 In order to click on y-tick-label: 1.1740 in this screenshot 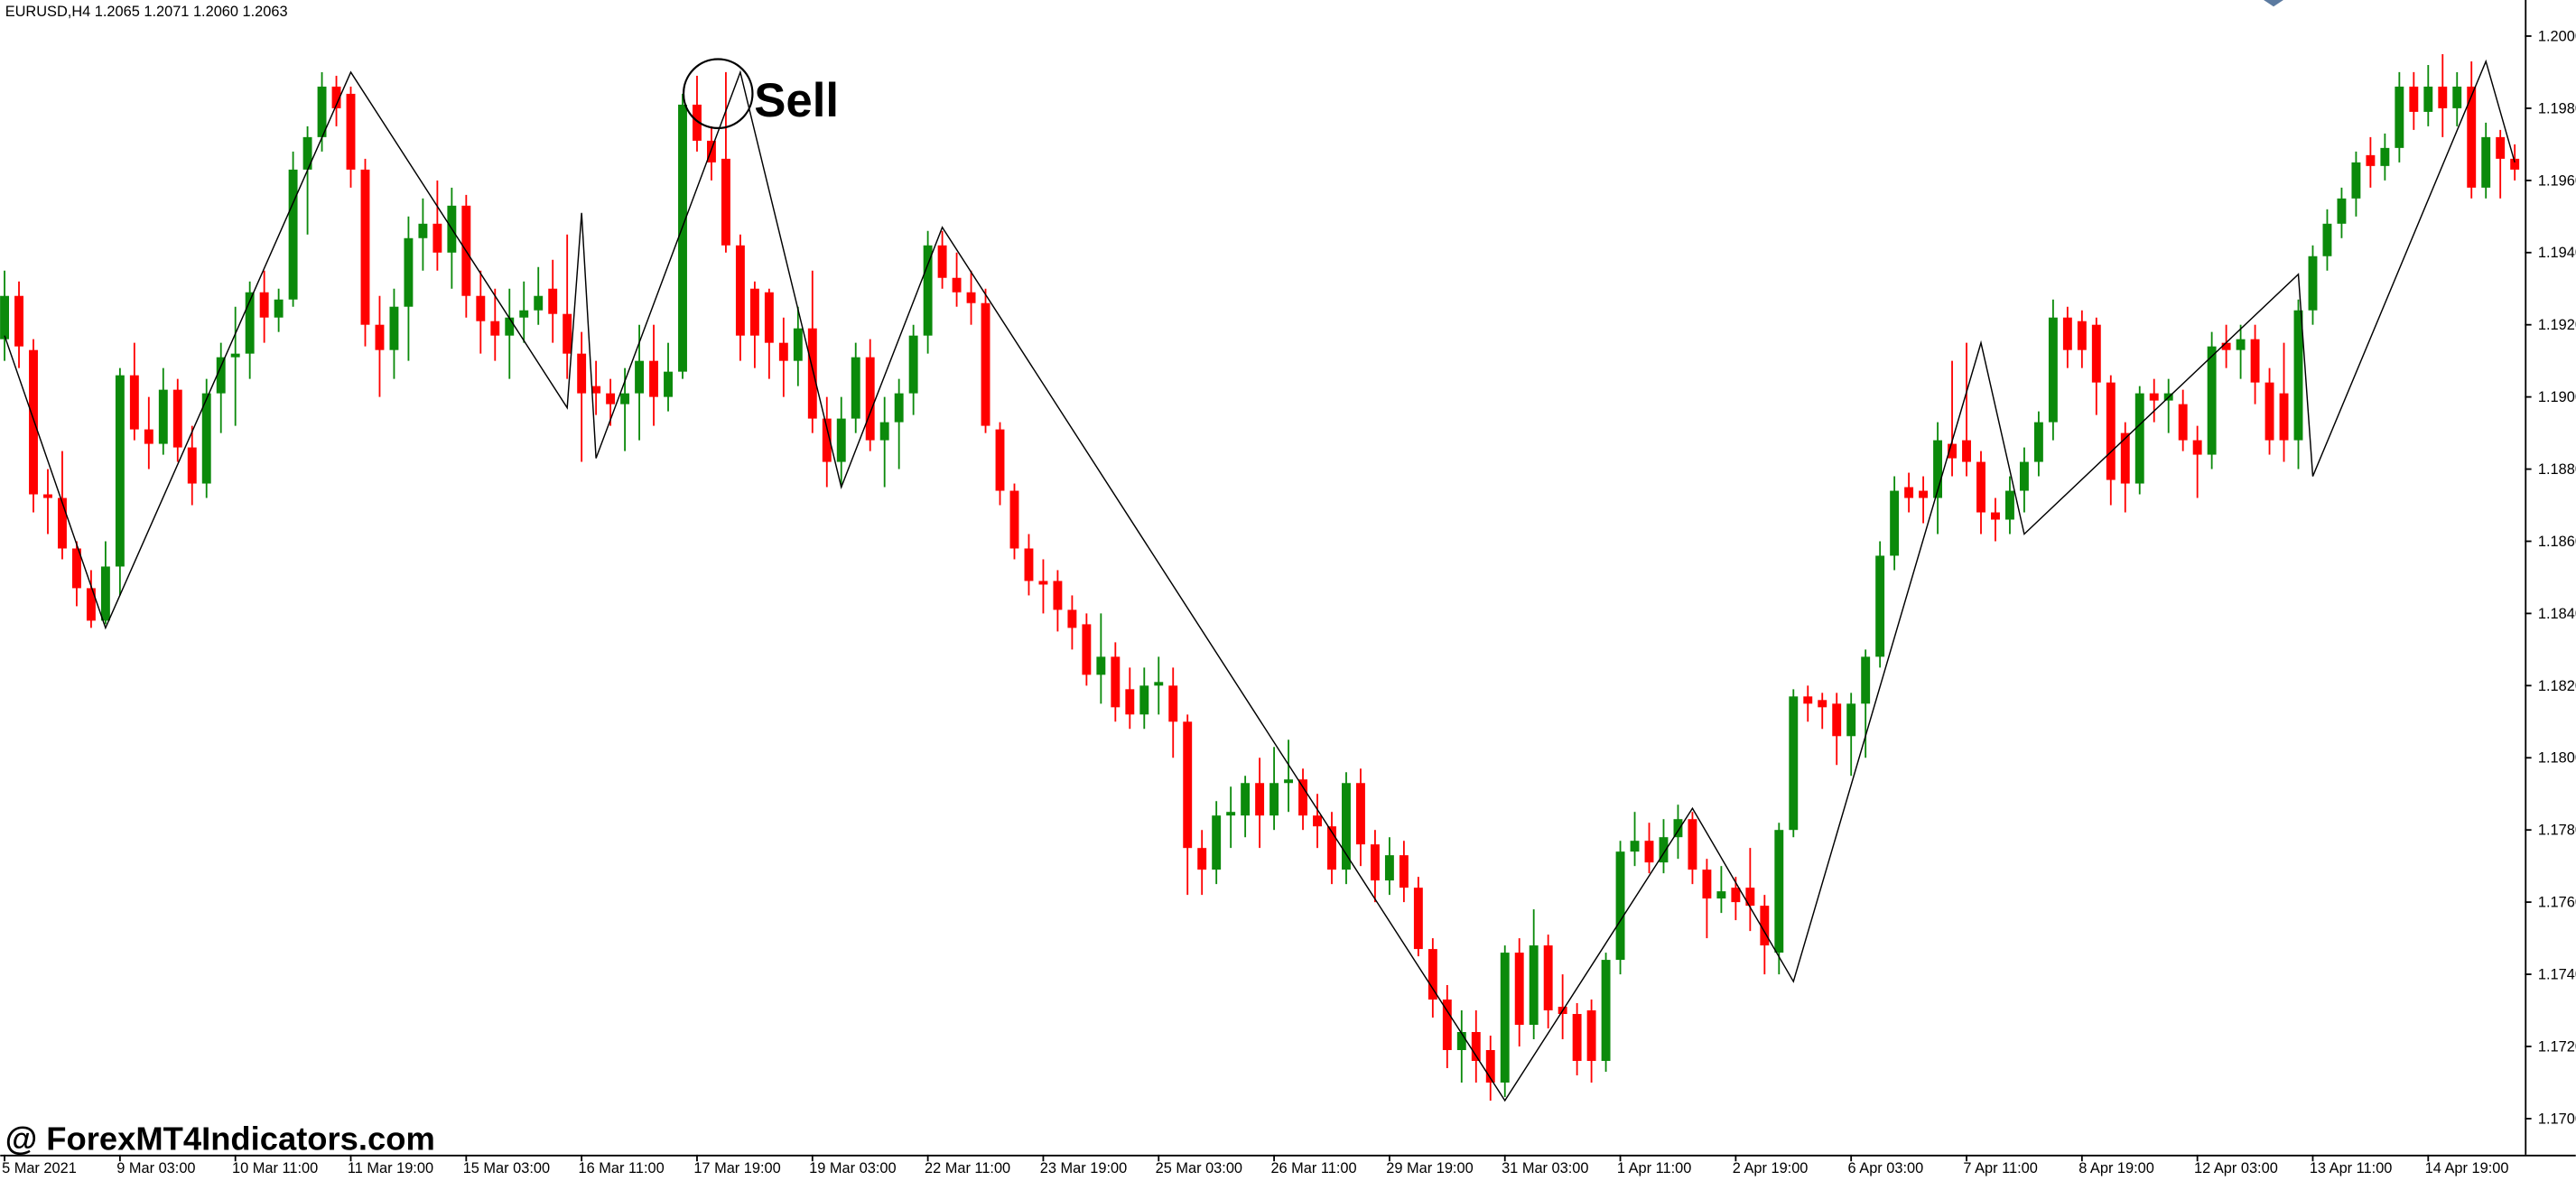, I will do `click(2557, 975)`.